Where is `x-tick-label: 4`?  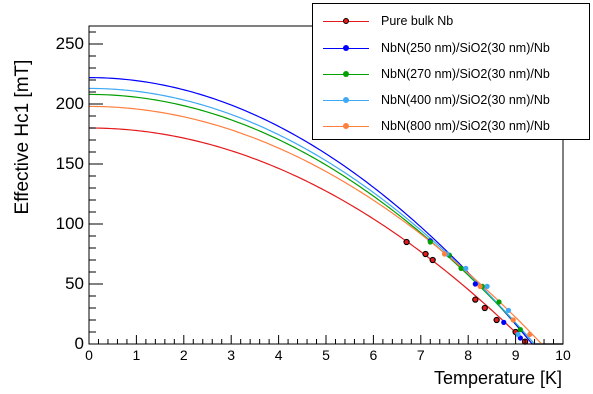 x-tick-label: 4 is located at coordinates (279, 355).